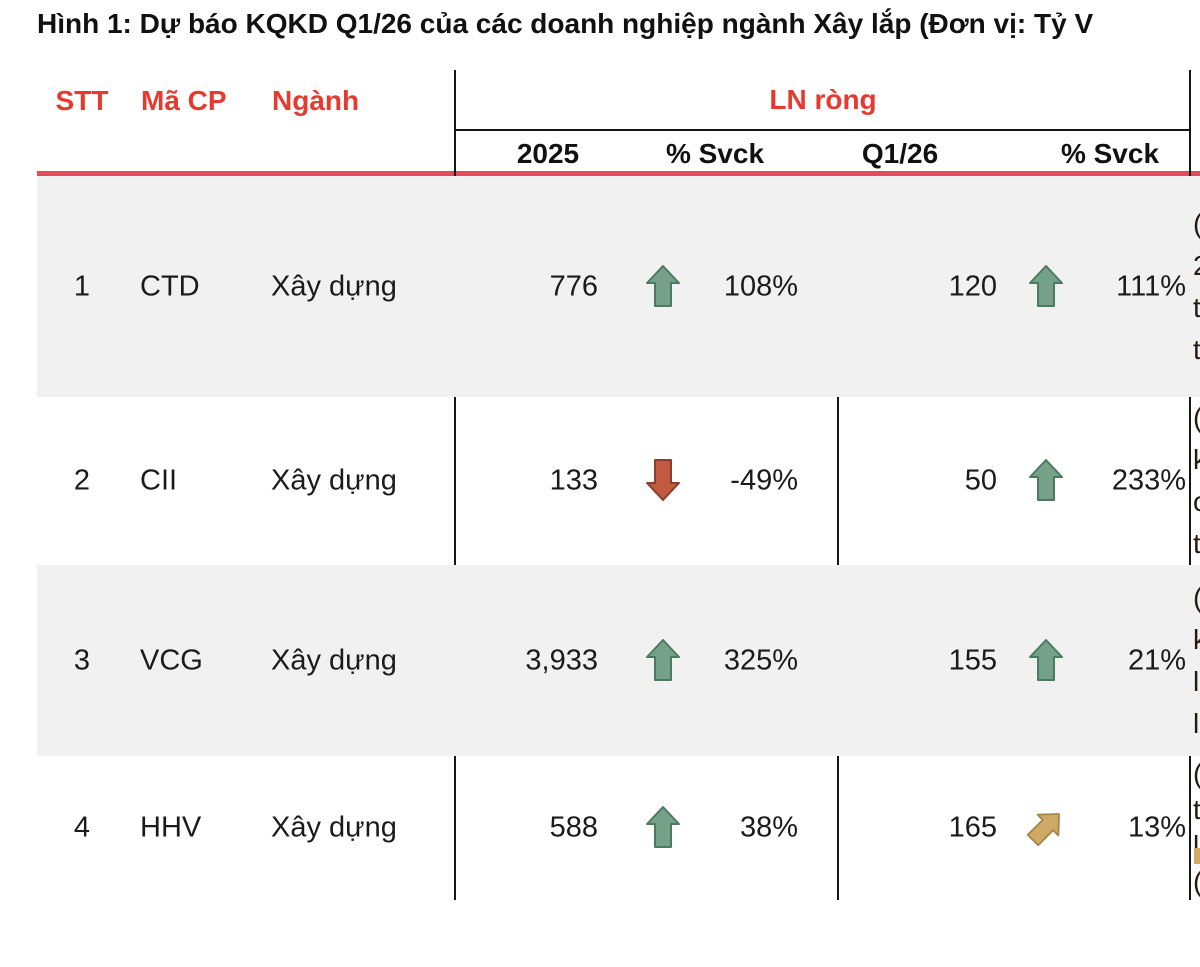  I want to click on stt-value: 2, so click(82, 480).